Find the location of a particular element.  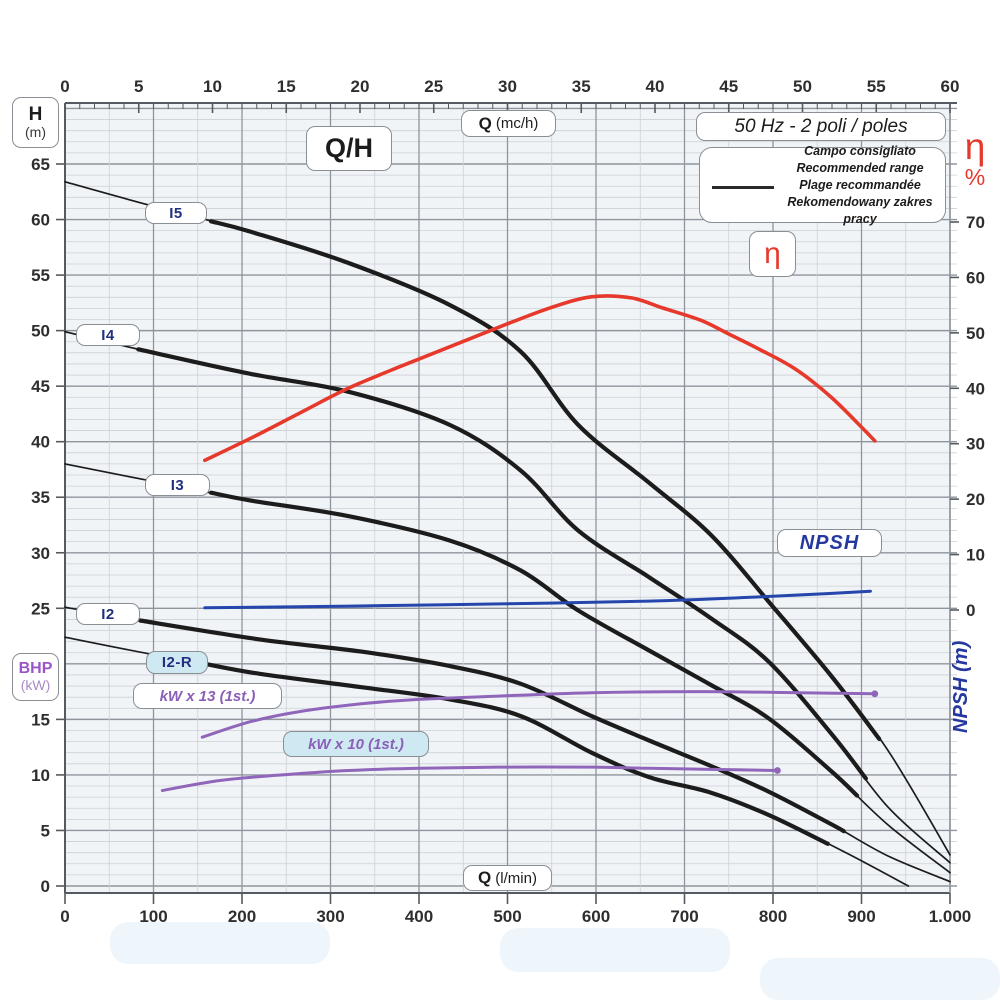

tick-label: 500 is located at coordinates (507, 916).